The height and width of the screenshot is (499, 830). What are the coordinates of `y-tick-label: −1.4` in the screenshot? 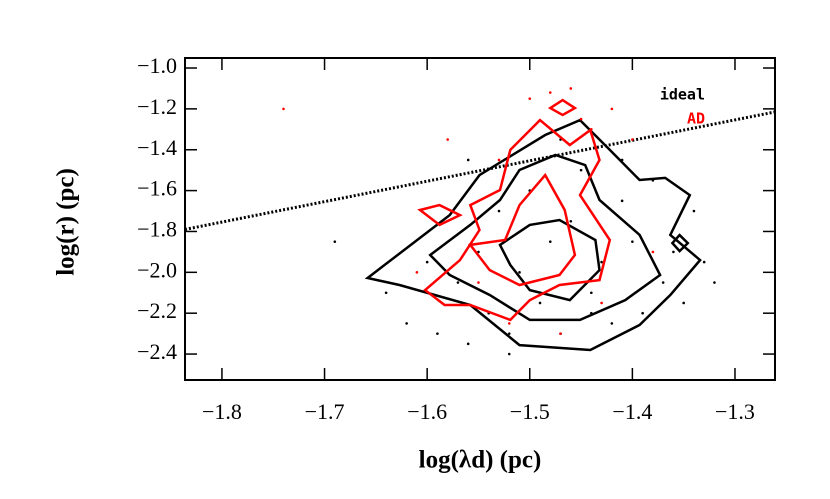 It's located at (157, 147).